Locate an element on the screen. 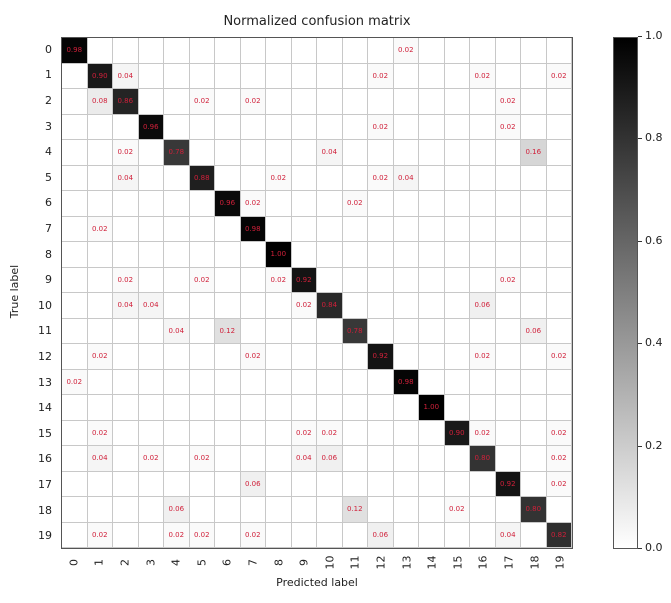 The width and height of the screenshot is (671, 603). matrix-cell: 0.88 is located at coordinates (202, 178).